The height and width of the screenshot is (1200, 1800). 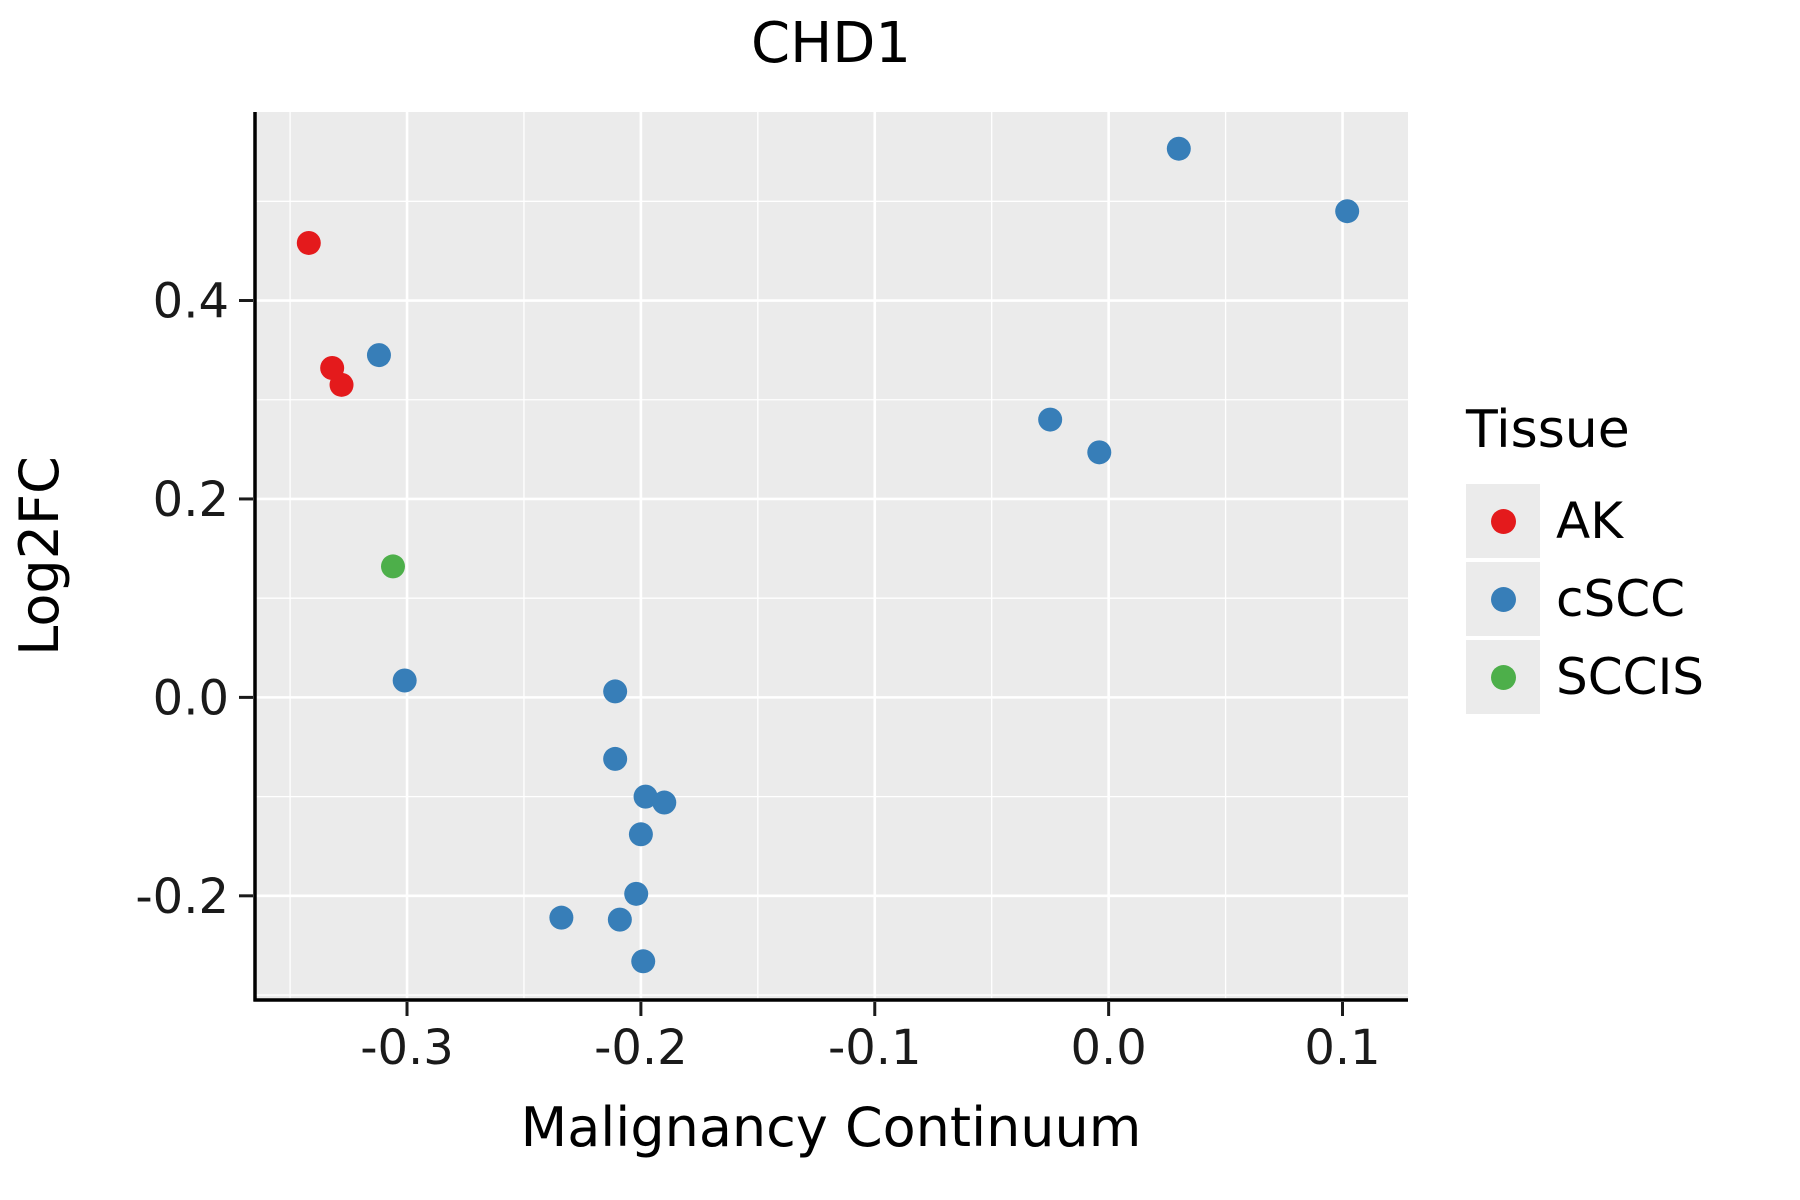 What do you see at coordinates (1585, 559) in the screenshot?
I see `legend: Tissue AK cSCC SCCIS` at bounding box center [1585, 559].